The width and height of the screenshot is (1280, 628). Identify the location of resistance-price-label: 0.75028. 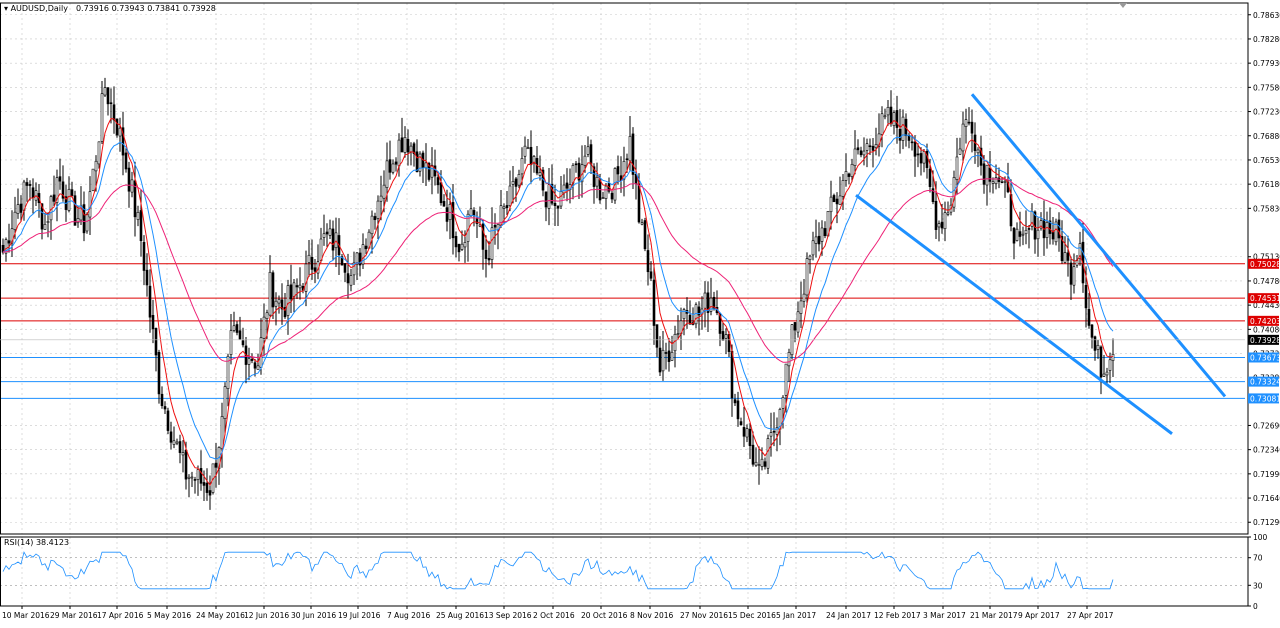
(1265, 264).